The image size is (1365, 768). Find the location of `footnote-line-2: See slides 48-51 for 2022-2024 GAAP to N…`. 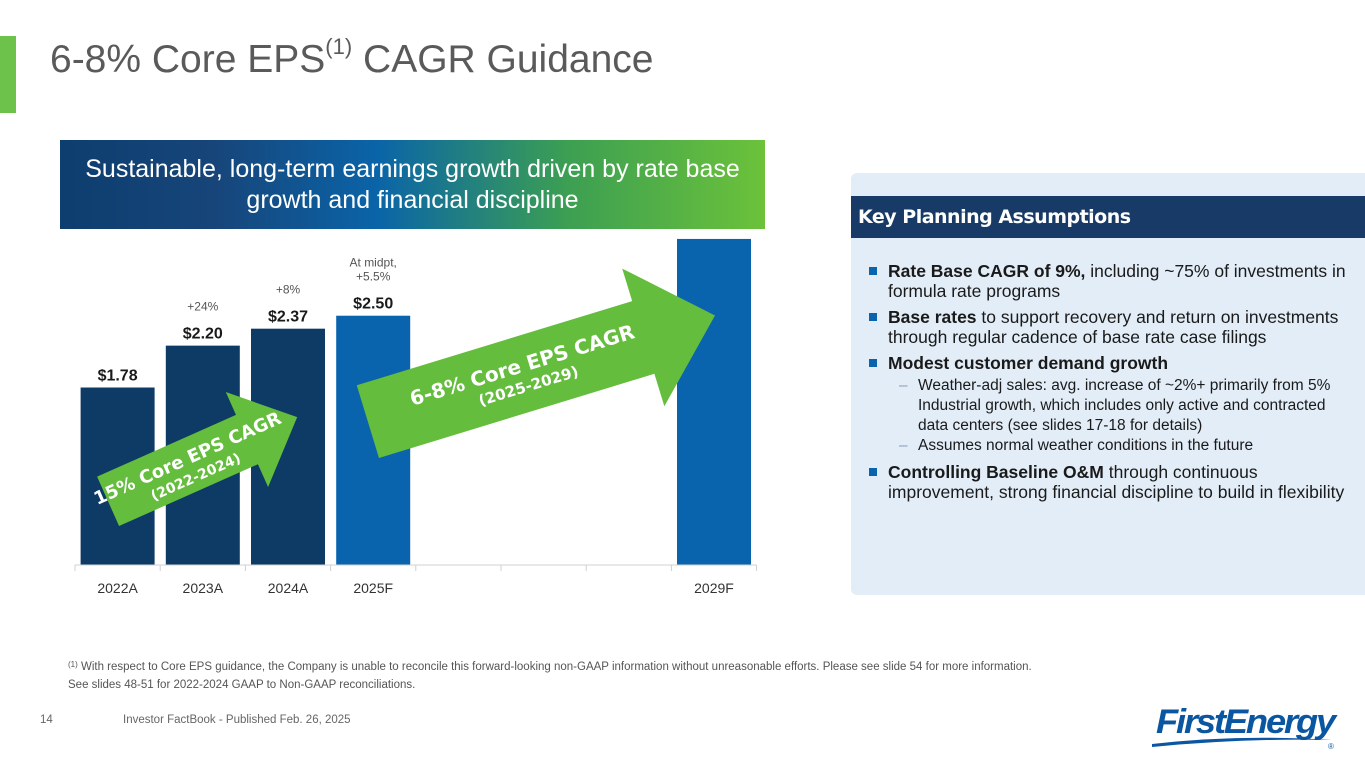

footnote-line-2: See slides 48-51 for 2022-2024 GAAP to N… is located at coordinates (242, 685).